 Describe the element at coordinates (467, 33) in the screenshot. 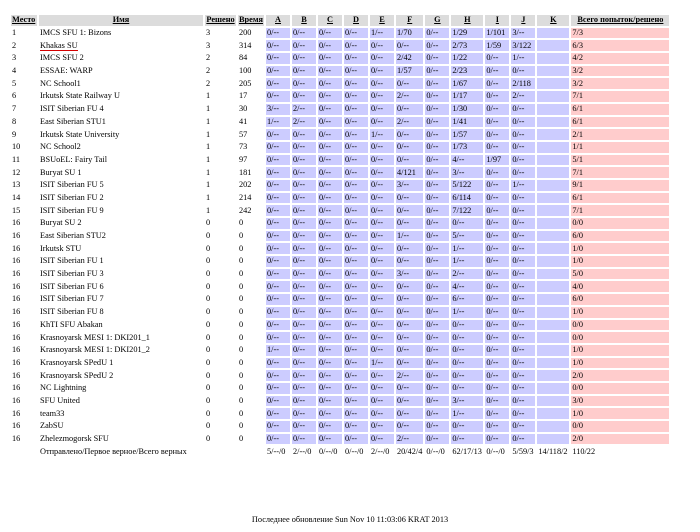

I see `problem-h-result: 1/29` at that location.